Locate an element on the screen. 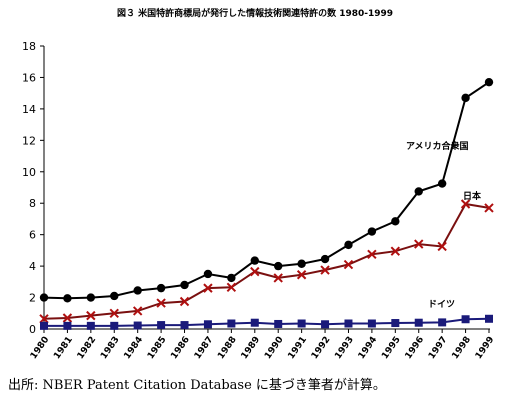  x-tick-label: 1993 is located at coordinates (344, 348).